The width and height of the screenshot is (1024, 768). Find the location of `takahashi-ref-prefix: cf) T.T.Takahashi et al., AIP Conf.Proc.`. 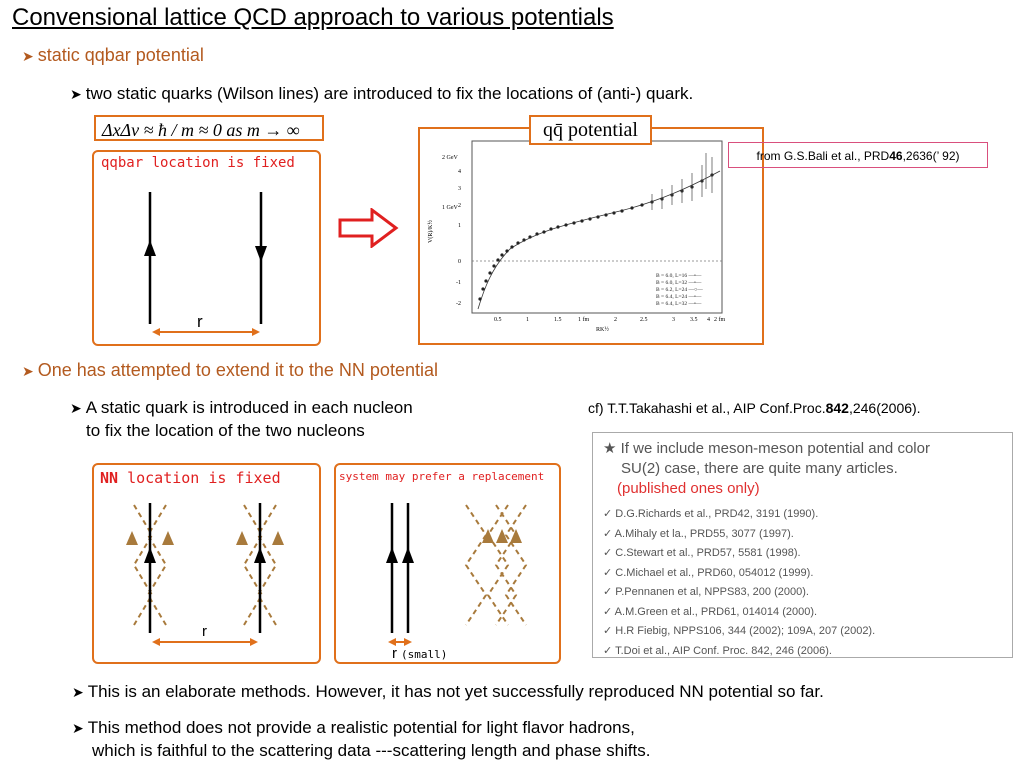

takahashi-ref-prefix: cf) T.T.Takahashi et al., AIP Conf.Proc. is located at coordinates (707, 408).